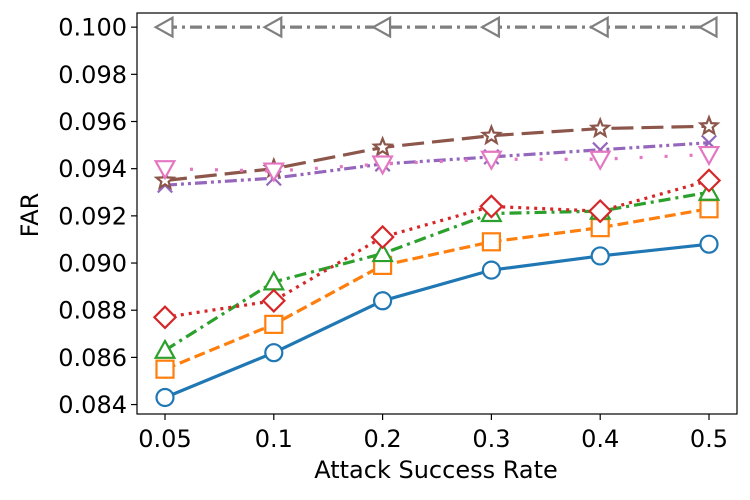  What do you see at coordinates (92, 28) in the screenshot?
I see `y-tick-label: 0.100` at bounding box center [92, 28].